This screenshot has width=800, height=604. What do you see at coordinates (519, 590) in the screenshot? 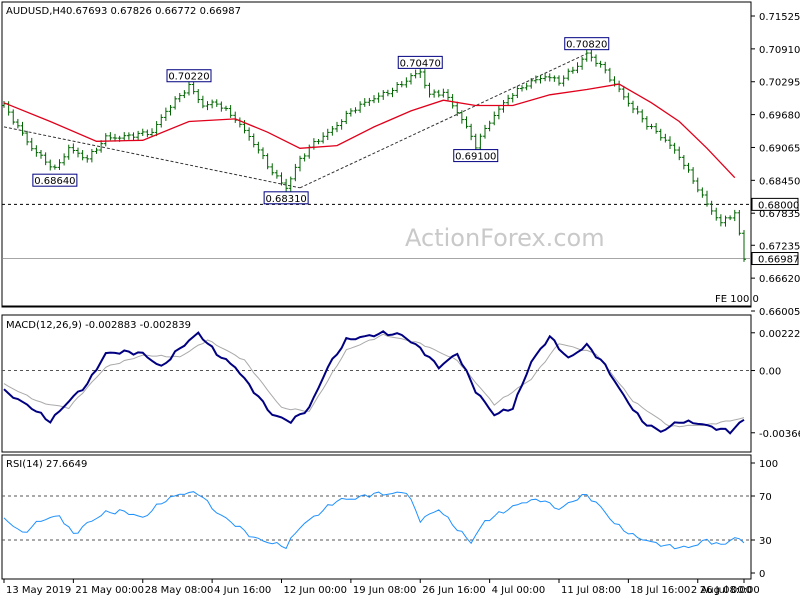
I see `x-axis-label: 4 Jul 00:00` at bounding box center [519, 590].